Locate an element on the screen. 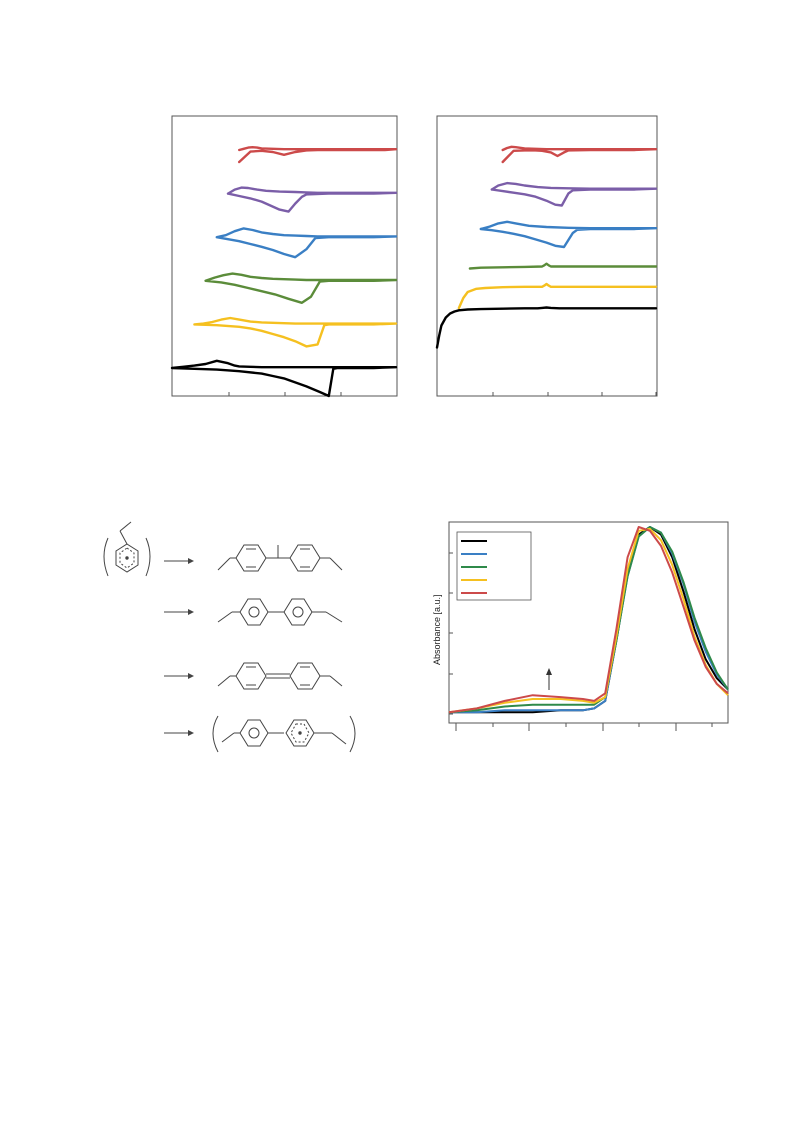 The width and height of the screenshot is (793, 1121). uv-legend is located at coordinates (494, 566).